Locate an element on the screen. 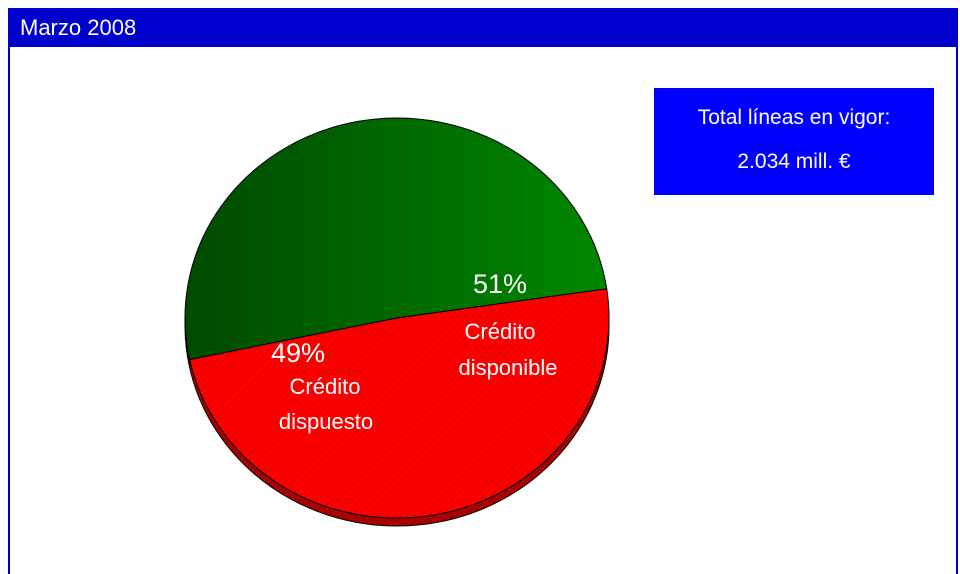 The image size is (960, 574). total-lines-label: Total líneas en vigor: is located at coordinates (794, 117).